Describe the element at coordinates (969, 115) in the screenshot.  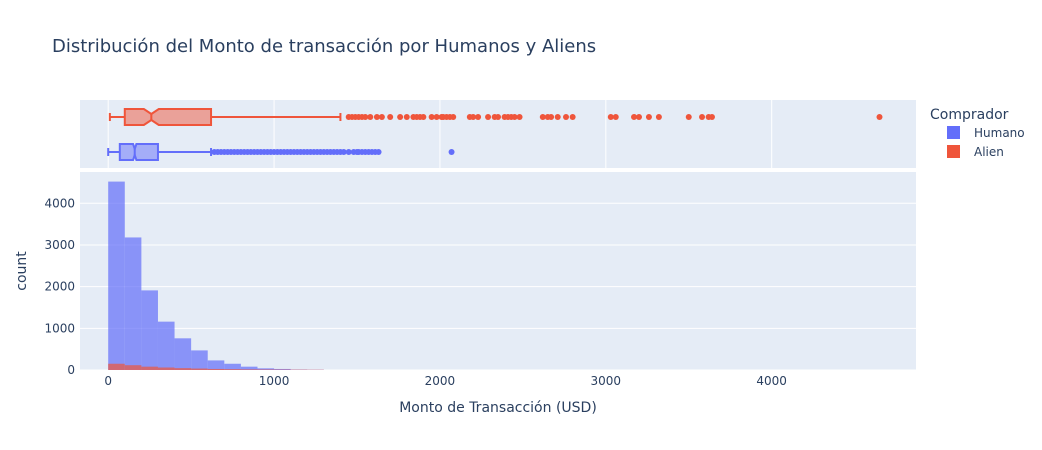
I see `legend-title: Comprador` at that location.